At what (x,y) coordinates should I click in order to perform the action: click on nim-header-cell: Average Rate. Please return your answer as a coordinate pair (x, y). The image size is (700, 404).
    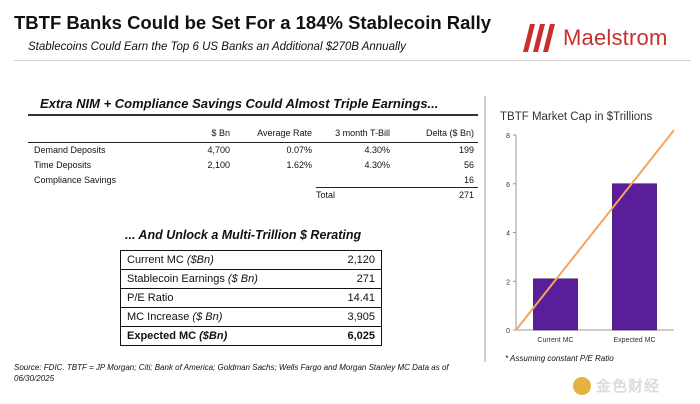
    Looking at the image, I should click on (275, 135).